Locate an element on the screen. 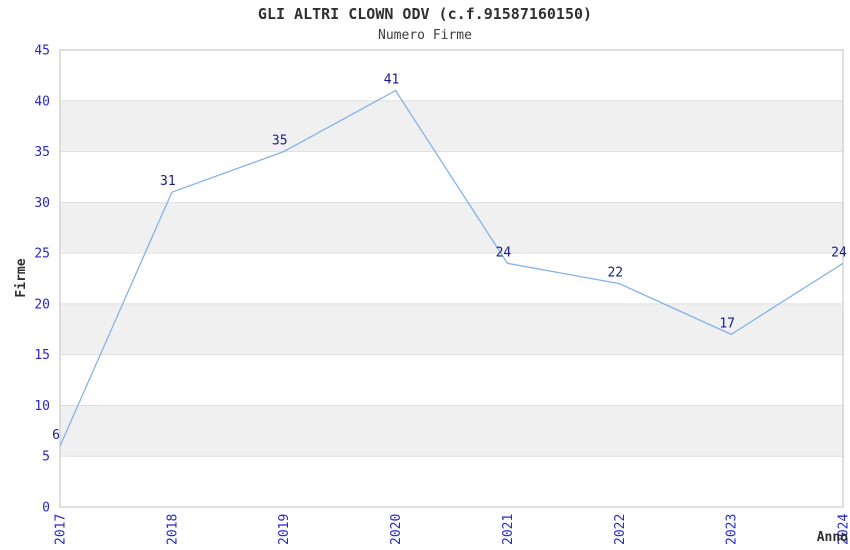  x-tick-label: 2018 is located at coordinates (172, 529).